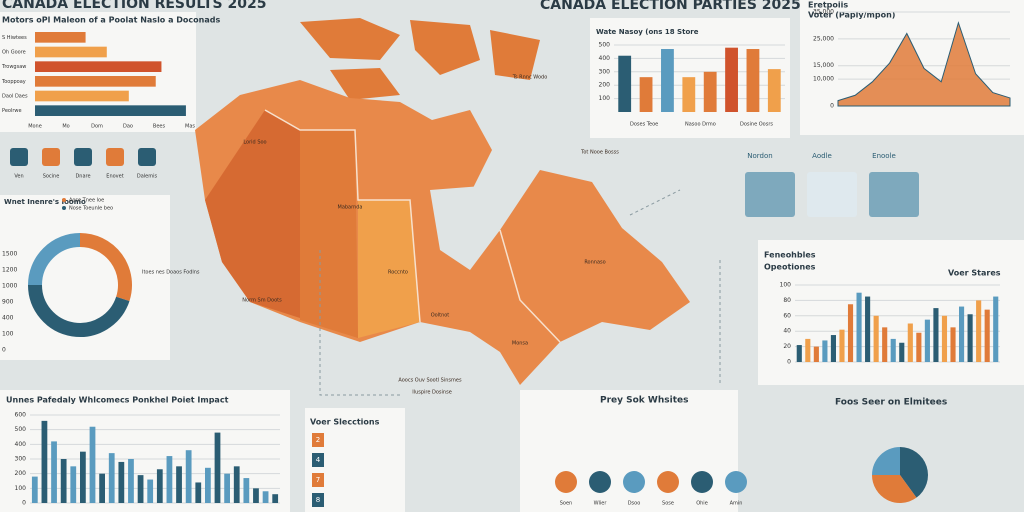 The image size is (1024, 512). What do you see at coordinates (787, 346) in the screenshot?
I see `y-tick-label: 20` at bounding box center [787, 346].